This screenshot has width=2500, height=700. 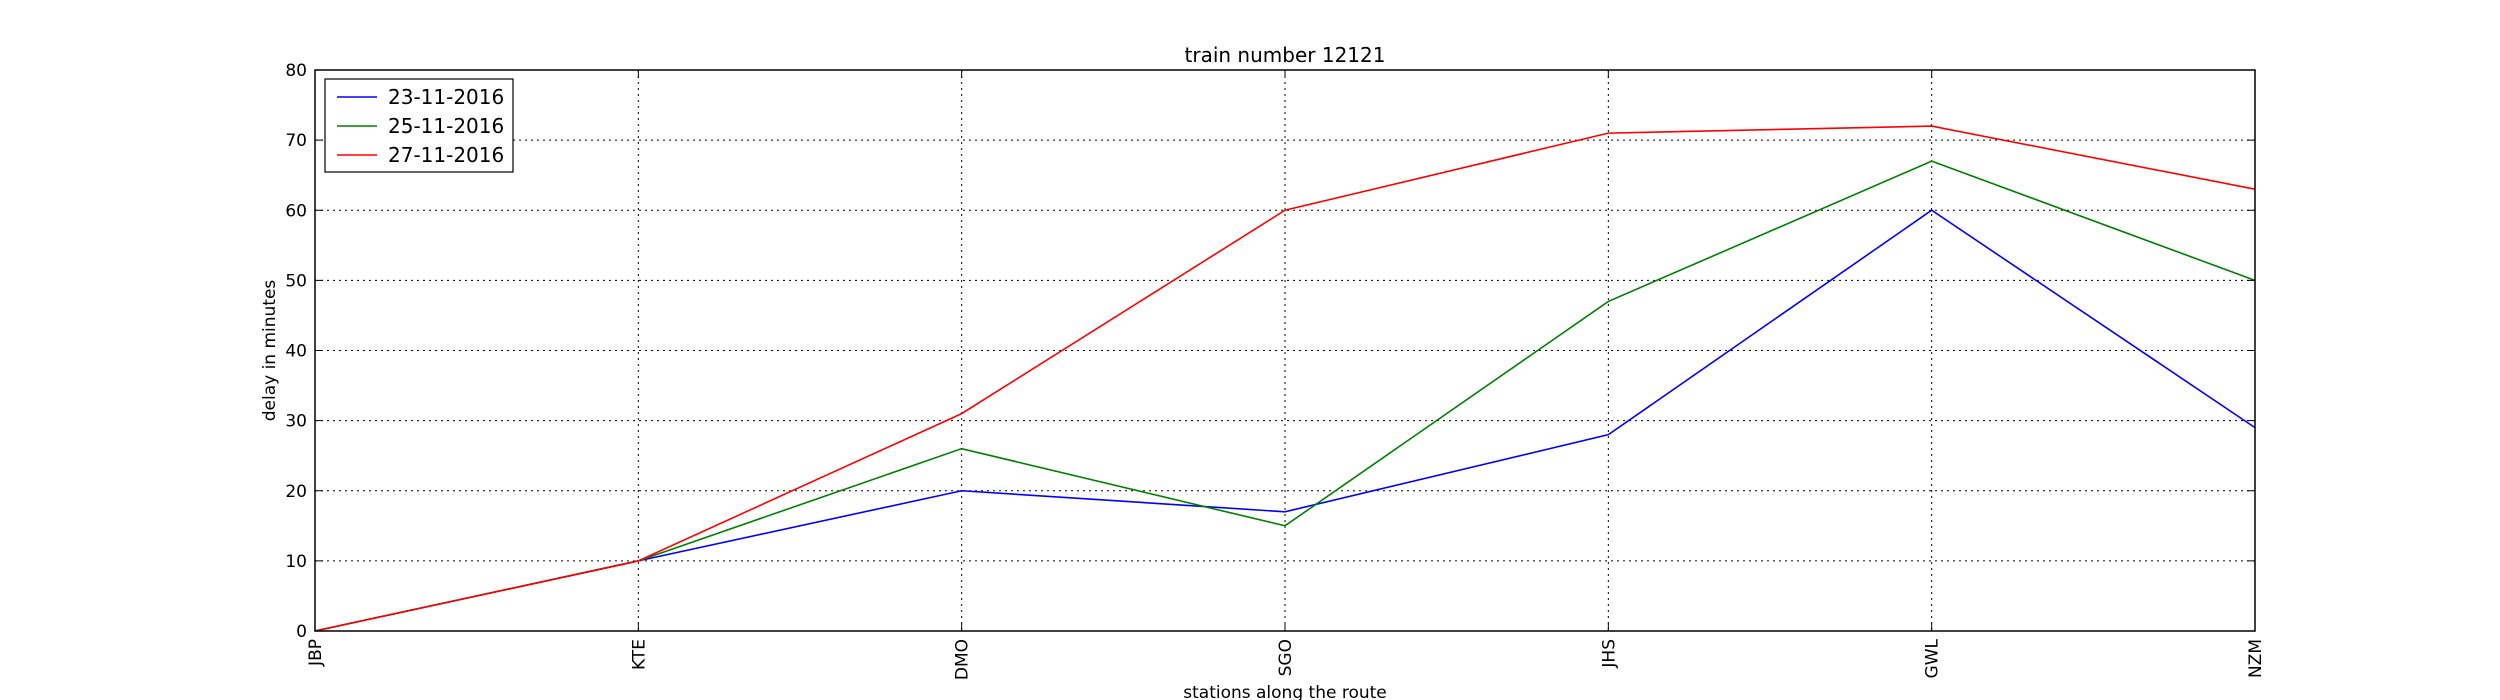 I want to click on legend-box, so click(x=419, y=125).